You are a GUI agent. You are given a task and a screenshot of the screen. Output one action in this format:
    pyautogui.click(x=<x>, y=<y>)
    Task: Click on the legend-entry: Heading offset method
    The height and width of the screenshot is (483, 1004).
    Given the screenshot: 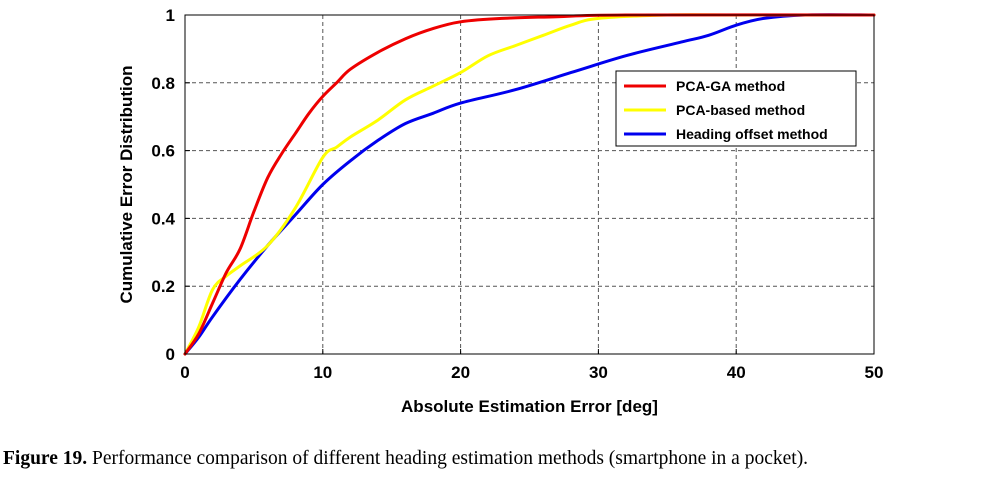 What is the action you would take?
    pyautogui.click(x=752, y=134)
    